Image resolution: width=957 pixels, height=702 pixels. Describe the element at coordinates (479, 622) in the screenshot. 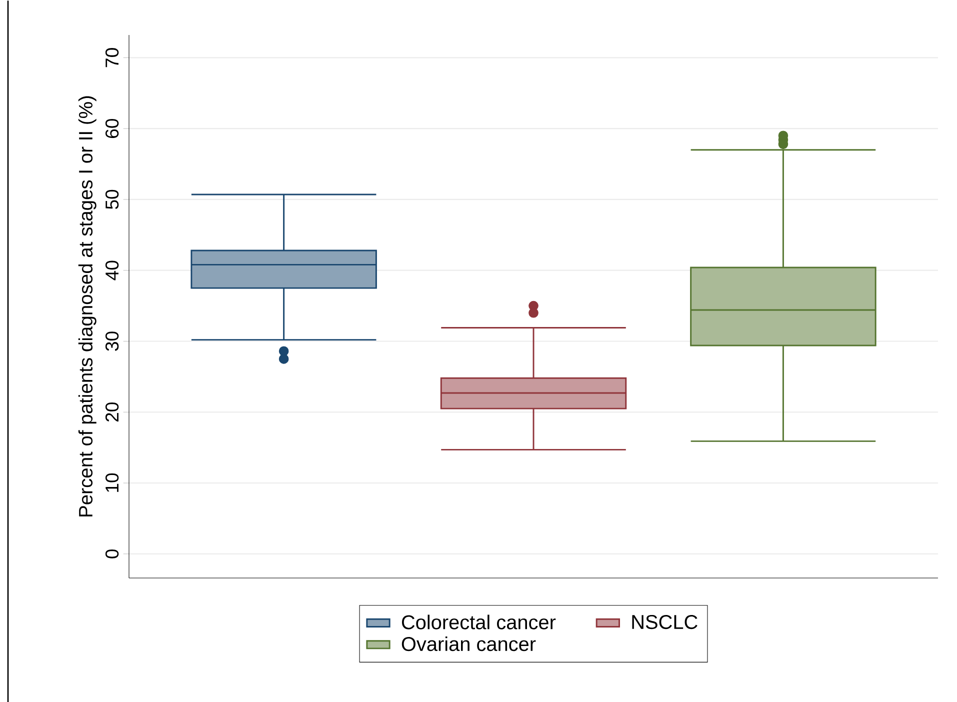

I see `legend-label: Colorectal cancer` at that location.